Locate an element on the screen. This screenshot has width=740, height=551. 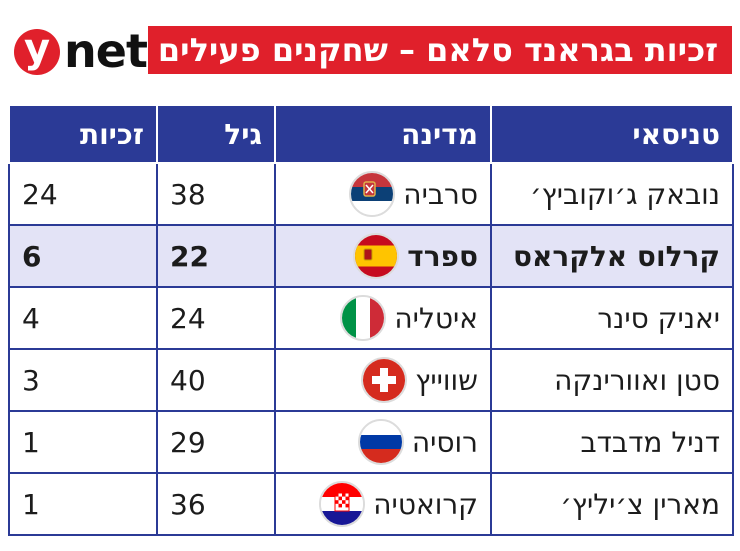
country-cell: קרואטיה is located at coordinates (383, 504).